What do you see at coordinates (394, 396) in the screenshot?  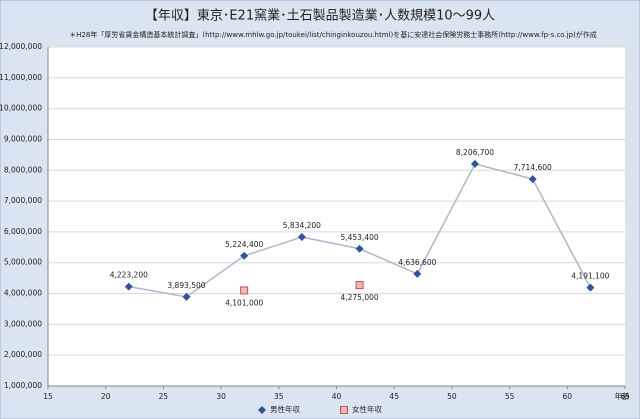 I see `x-tick-label: 45` at bounding box center [394, 396].